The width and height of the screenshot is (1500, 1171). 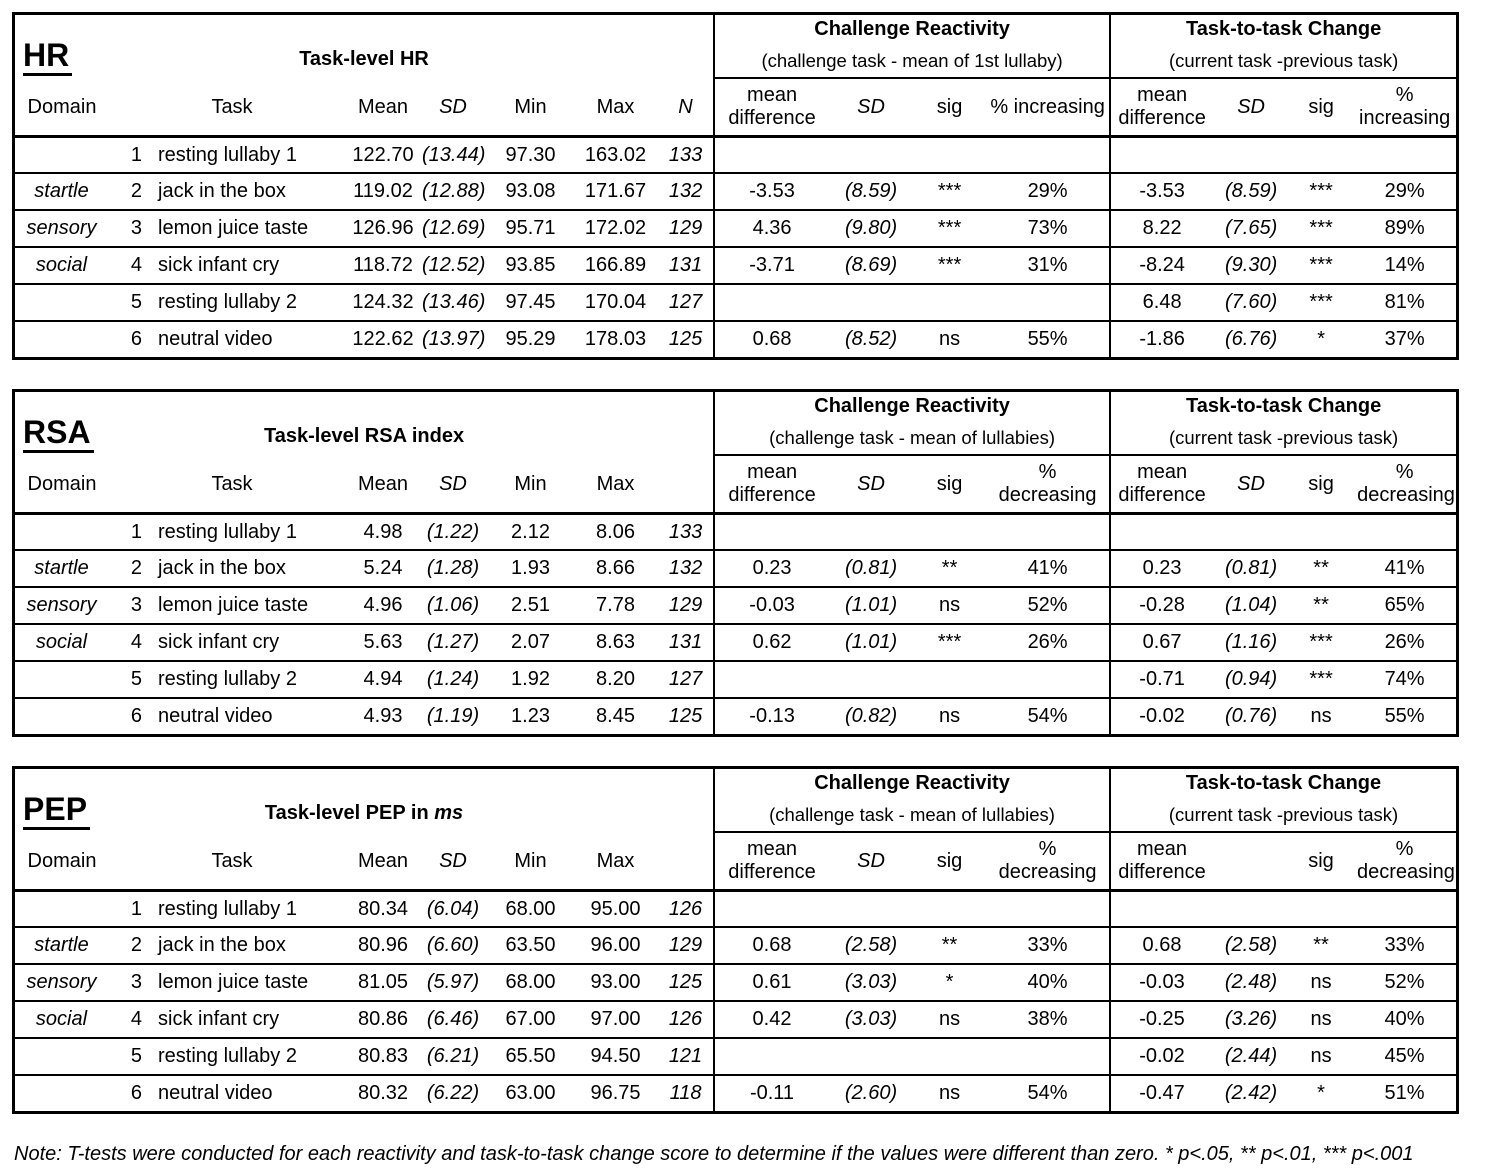 What do you see at coordinates (383, 907) in the screenshot?
I see `cell-mean: 80.34` at bounding box center [383, 907].